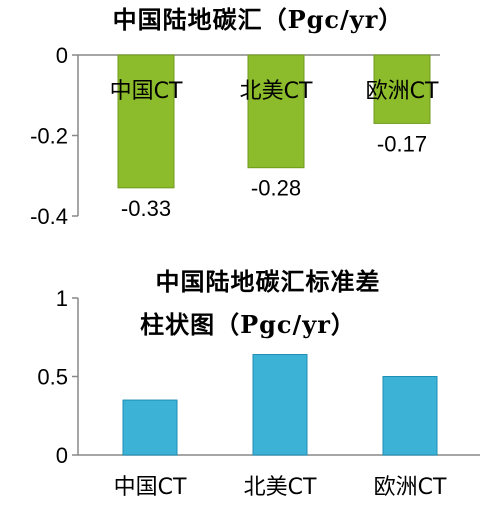 Image resolution: width=500 pixels, height=508 pixels. What do you see at coordinates (146, 91) in the screenshot?
I see `chart1-category-label: 中国CT` at bounding box center [146, 91].